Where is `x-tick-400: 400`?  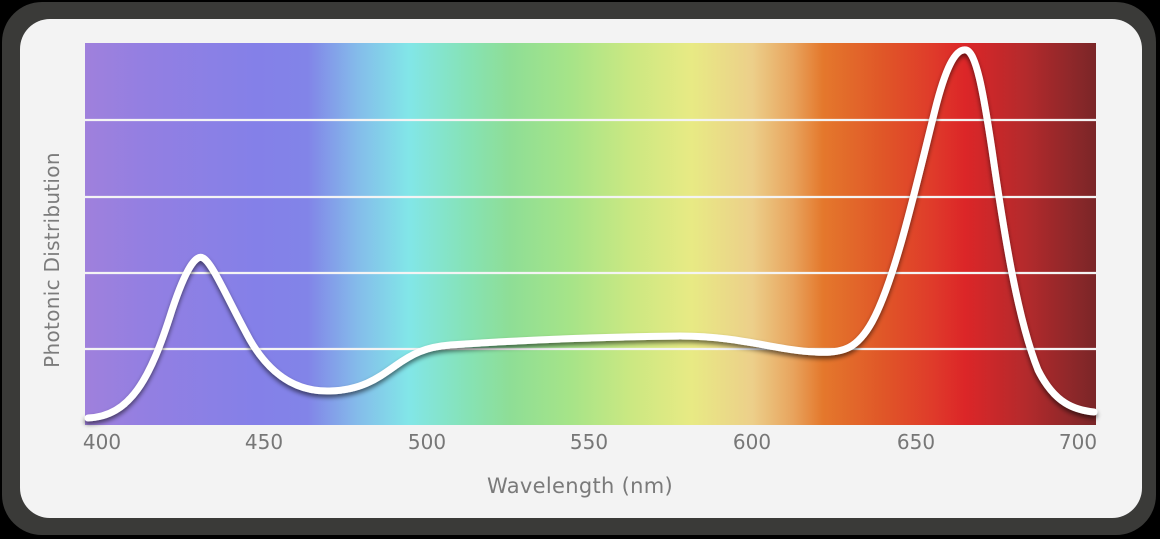 x-tick-400: 400 is located at coordinates (102, 442).